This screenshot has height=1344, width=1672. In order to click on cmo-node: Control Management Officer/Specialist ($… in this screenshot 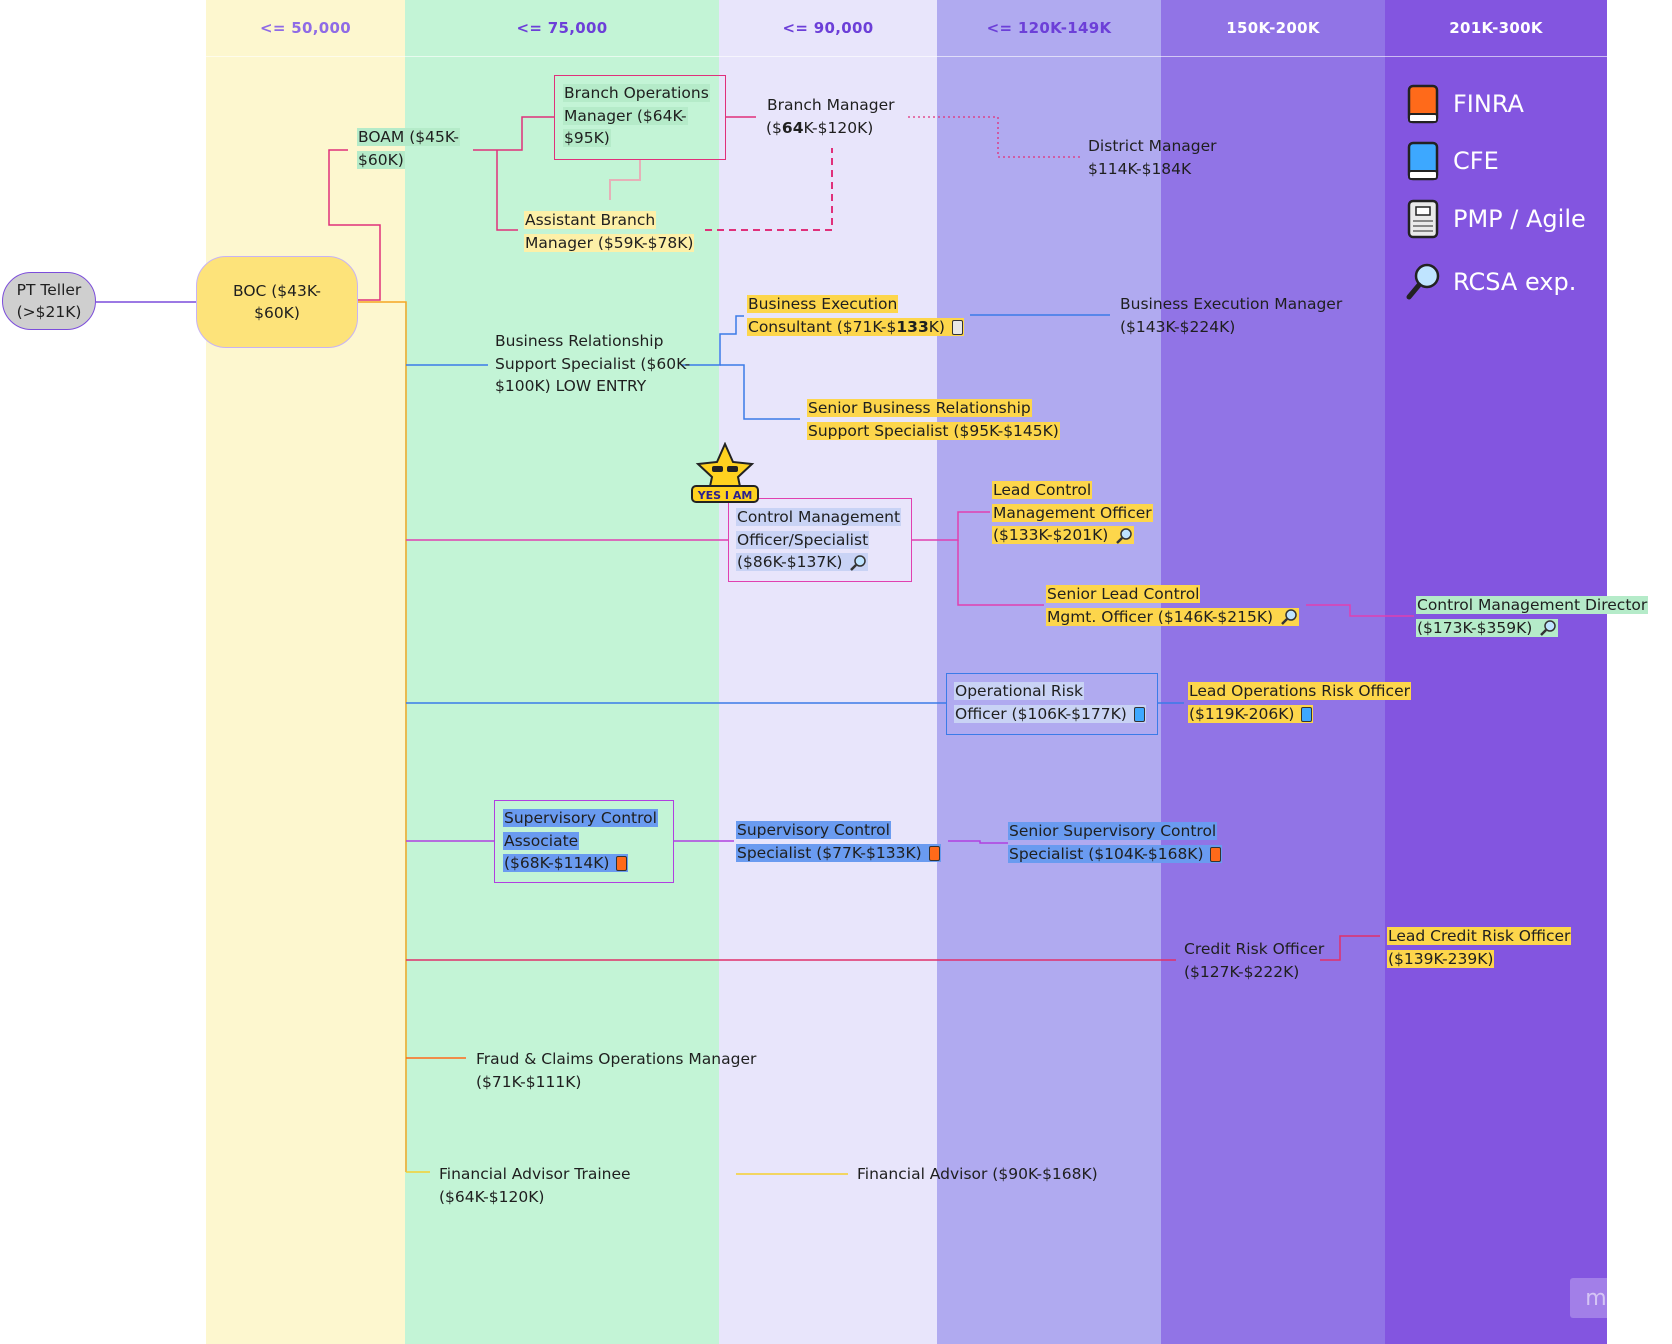, I will do `click(819, 540)`.